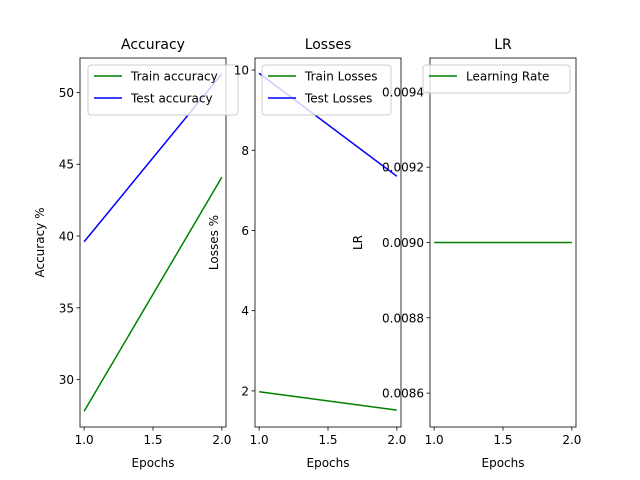 This screenshot has height=480, width=640. I want to click on legend-entry: Test accuracy, so click(171, 99).